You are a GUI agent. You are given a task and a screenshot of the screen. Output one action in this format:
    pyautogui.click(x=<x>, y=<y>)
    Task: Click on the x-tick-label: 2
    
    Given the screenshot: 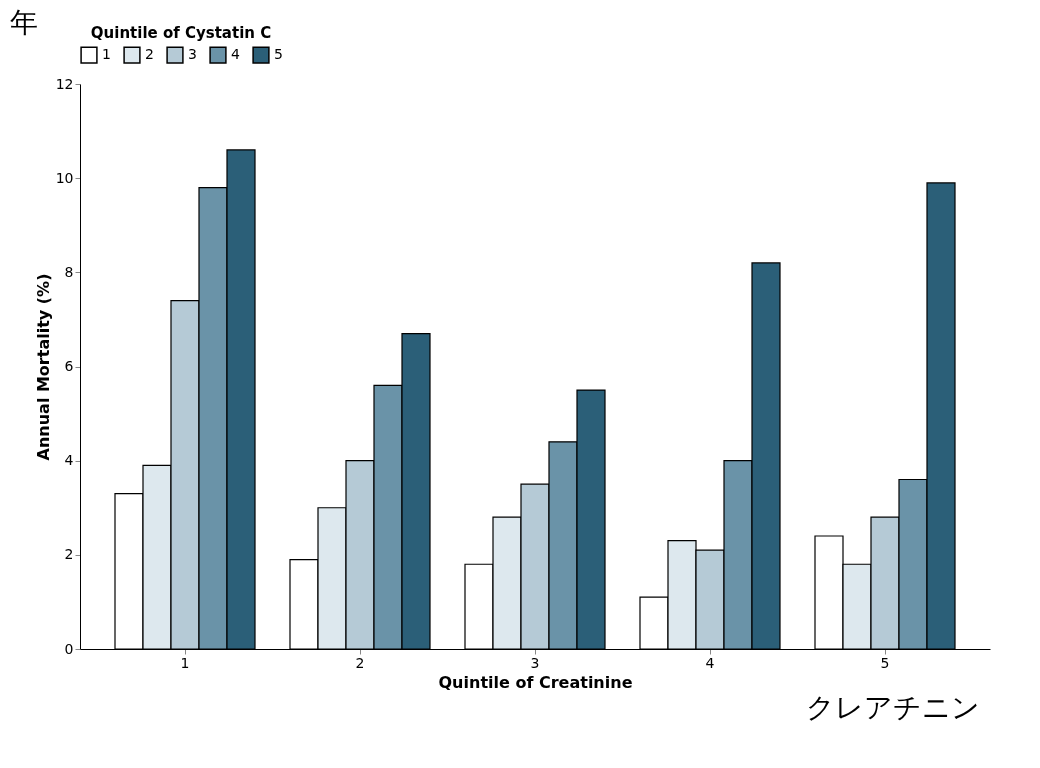 What is the action you would take?
    pyautogui.click(x=360, y=662)
    